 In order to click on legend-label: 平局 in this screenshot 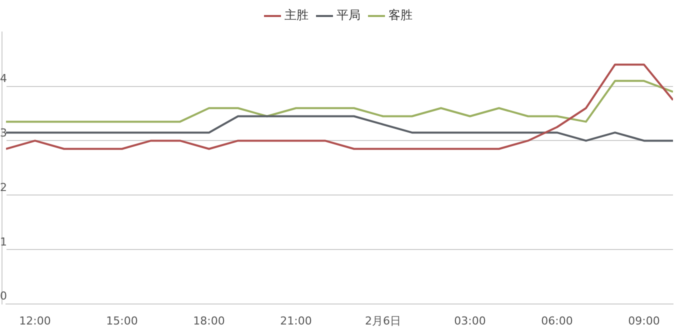, I will do `click(348, 15)`.